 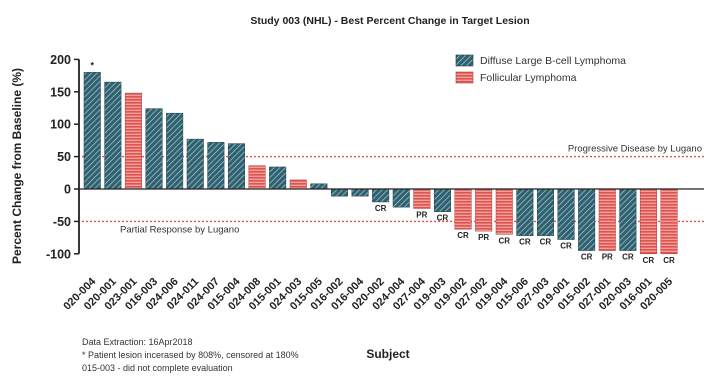 I want to click on reference-label-partial-response: Partial Response by Lugano, so click(x=179, y=229).